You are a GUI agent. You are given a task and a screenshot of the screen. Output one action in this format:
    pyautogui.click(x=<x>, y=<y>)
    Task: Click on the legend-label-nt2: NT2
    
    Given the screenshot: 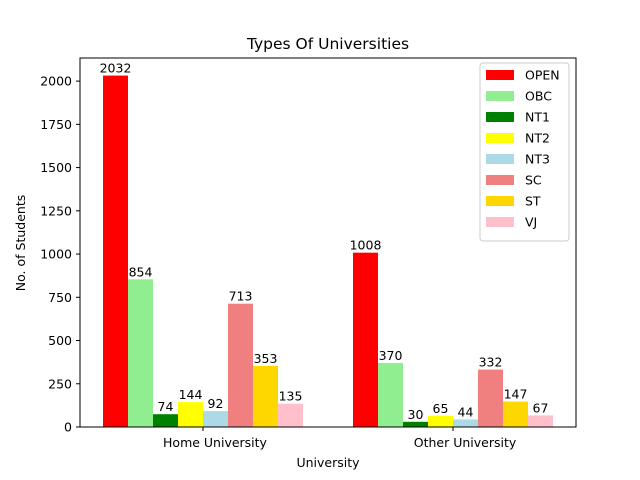 What is the action you would take?
    pyautogui.click(x=537, y=138)
    